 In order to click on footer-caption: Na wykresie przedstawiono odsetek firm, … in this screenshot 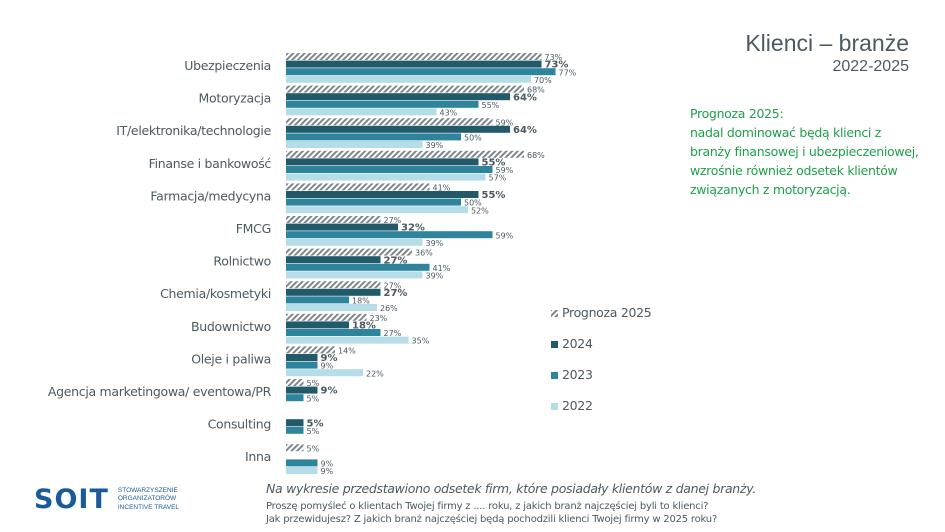, I will do `click(511, 488)`.